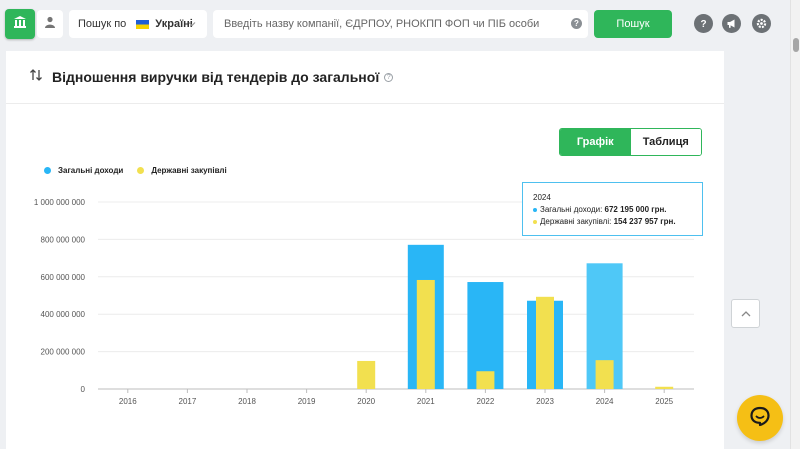 This screenshot has height=449, width=800. Describe the element at coordinates (535, 209) in the screenshot. I see `tooltip-dot-total-income` at that location.